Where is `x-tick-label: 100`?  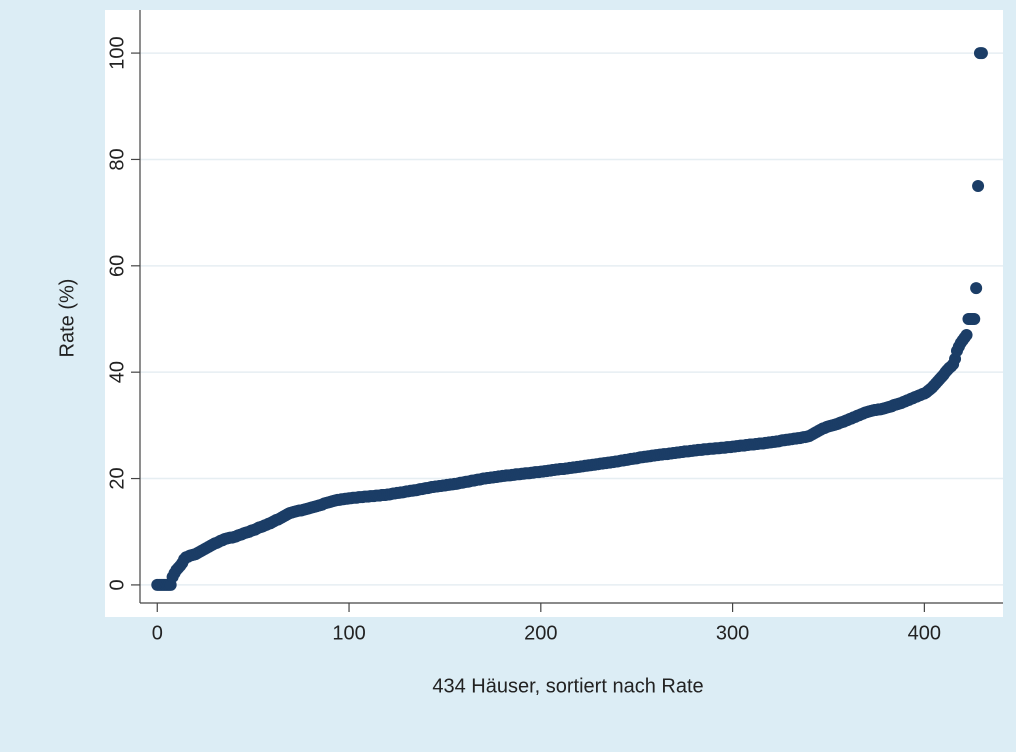
x-tick-label: 100 is located at coordinates (348, 633).